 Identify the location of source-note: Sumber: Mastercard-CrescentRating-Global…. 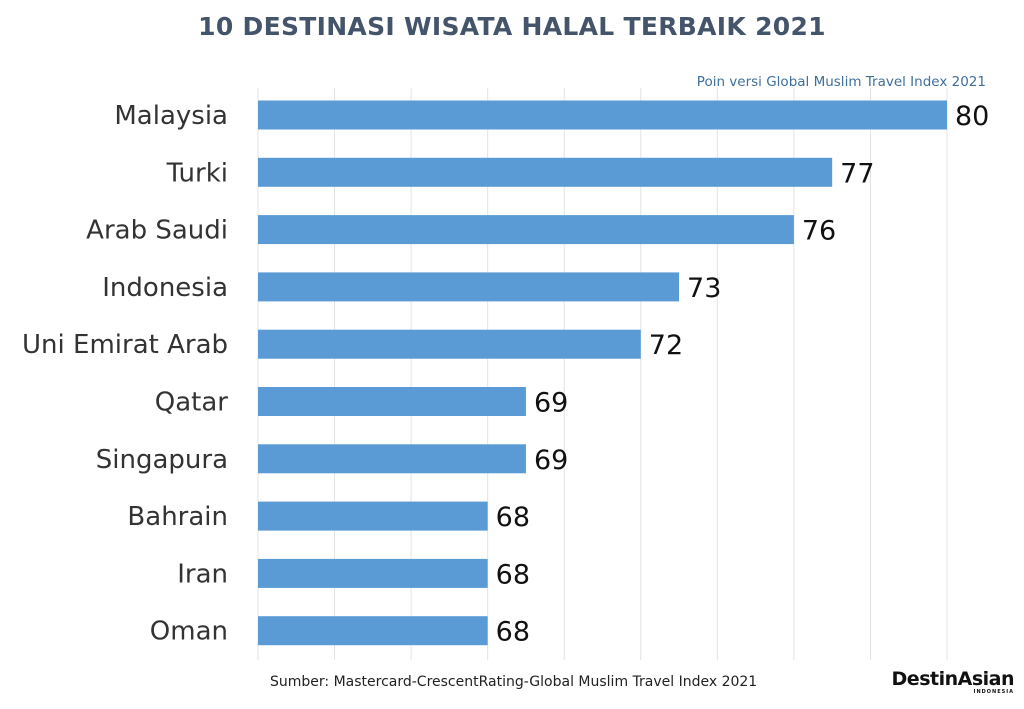
(514, 682).